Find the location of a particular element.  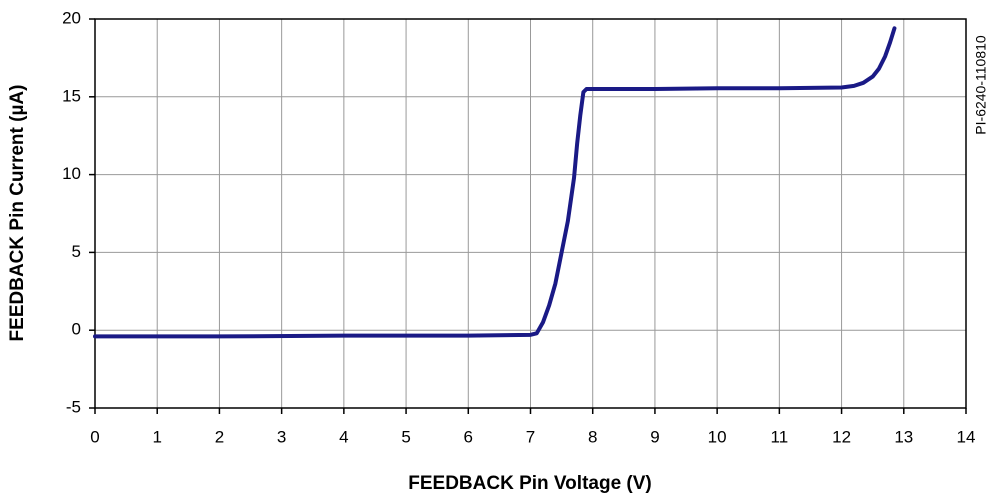

x-tick-label: 8 is located at coordinates (592, 436).